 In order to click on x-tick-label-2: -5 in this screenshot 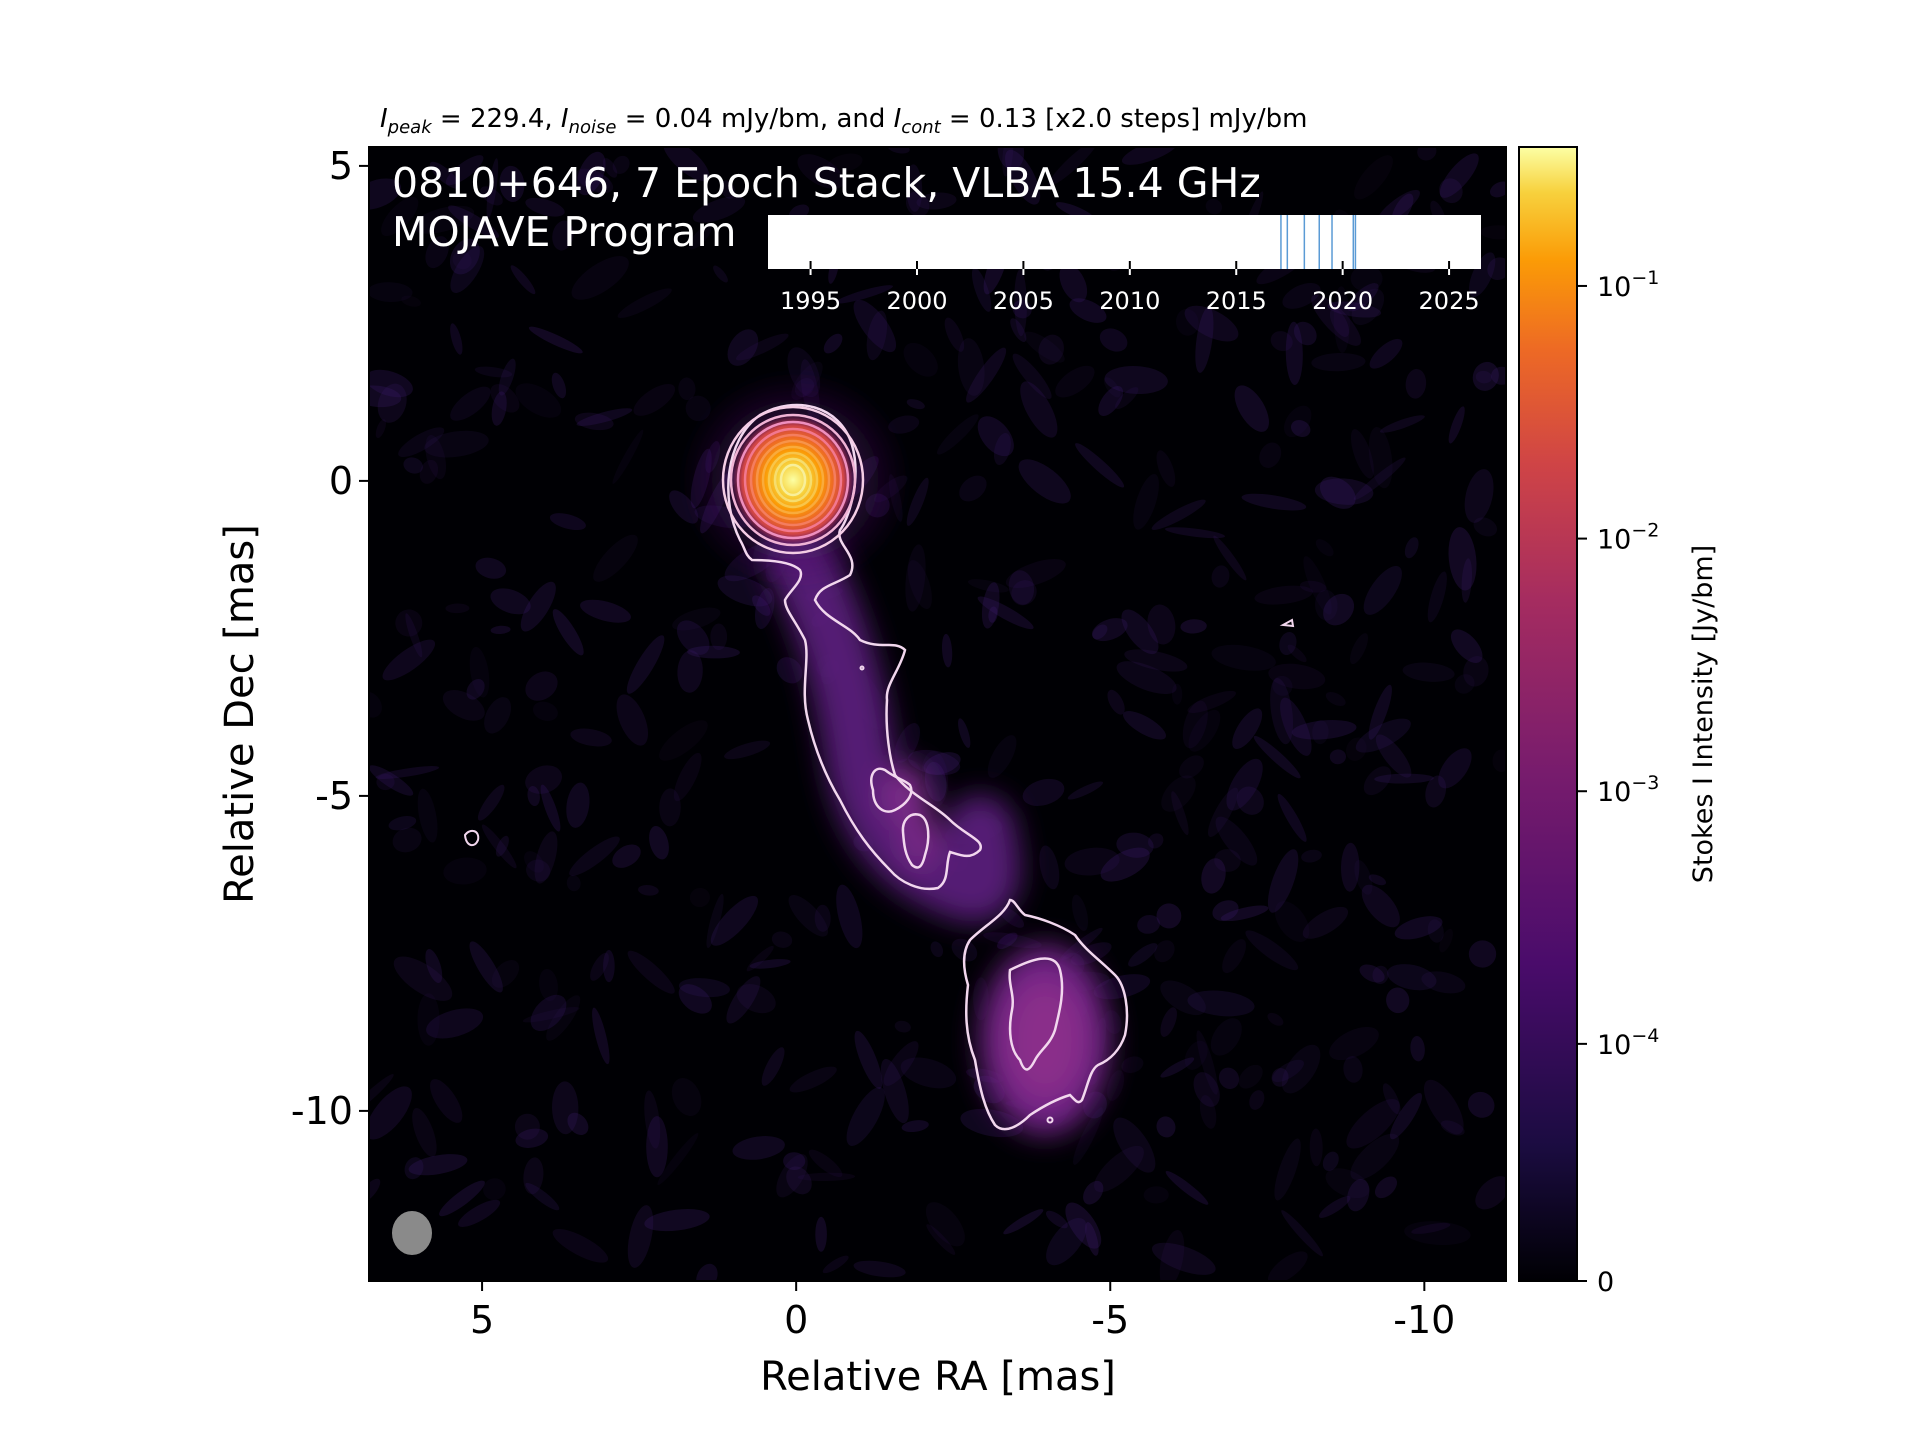, I will do `click(1110, 1320)`.